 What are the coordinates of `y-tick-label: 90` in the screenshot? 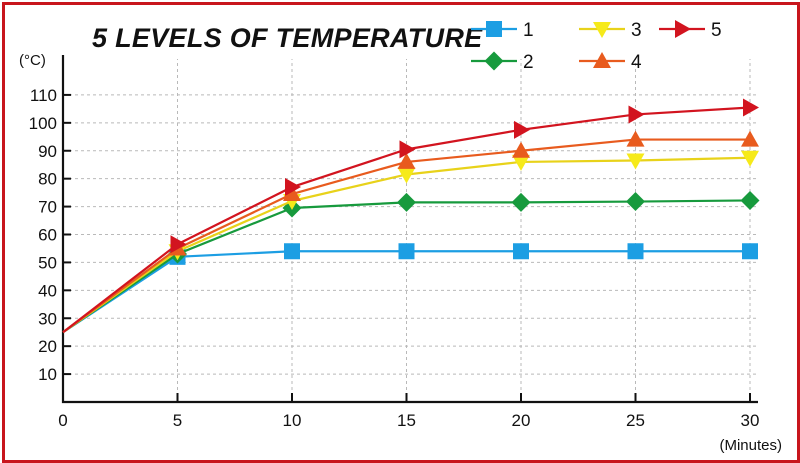 It's located at (47, 151).